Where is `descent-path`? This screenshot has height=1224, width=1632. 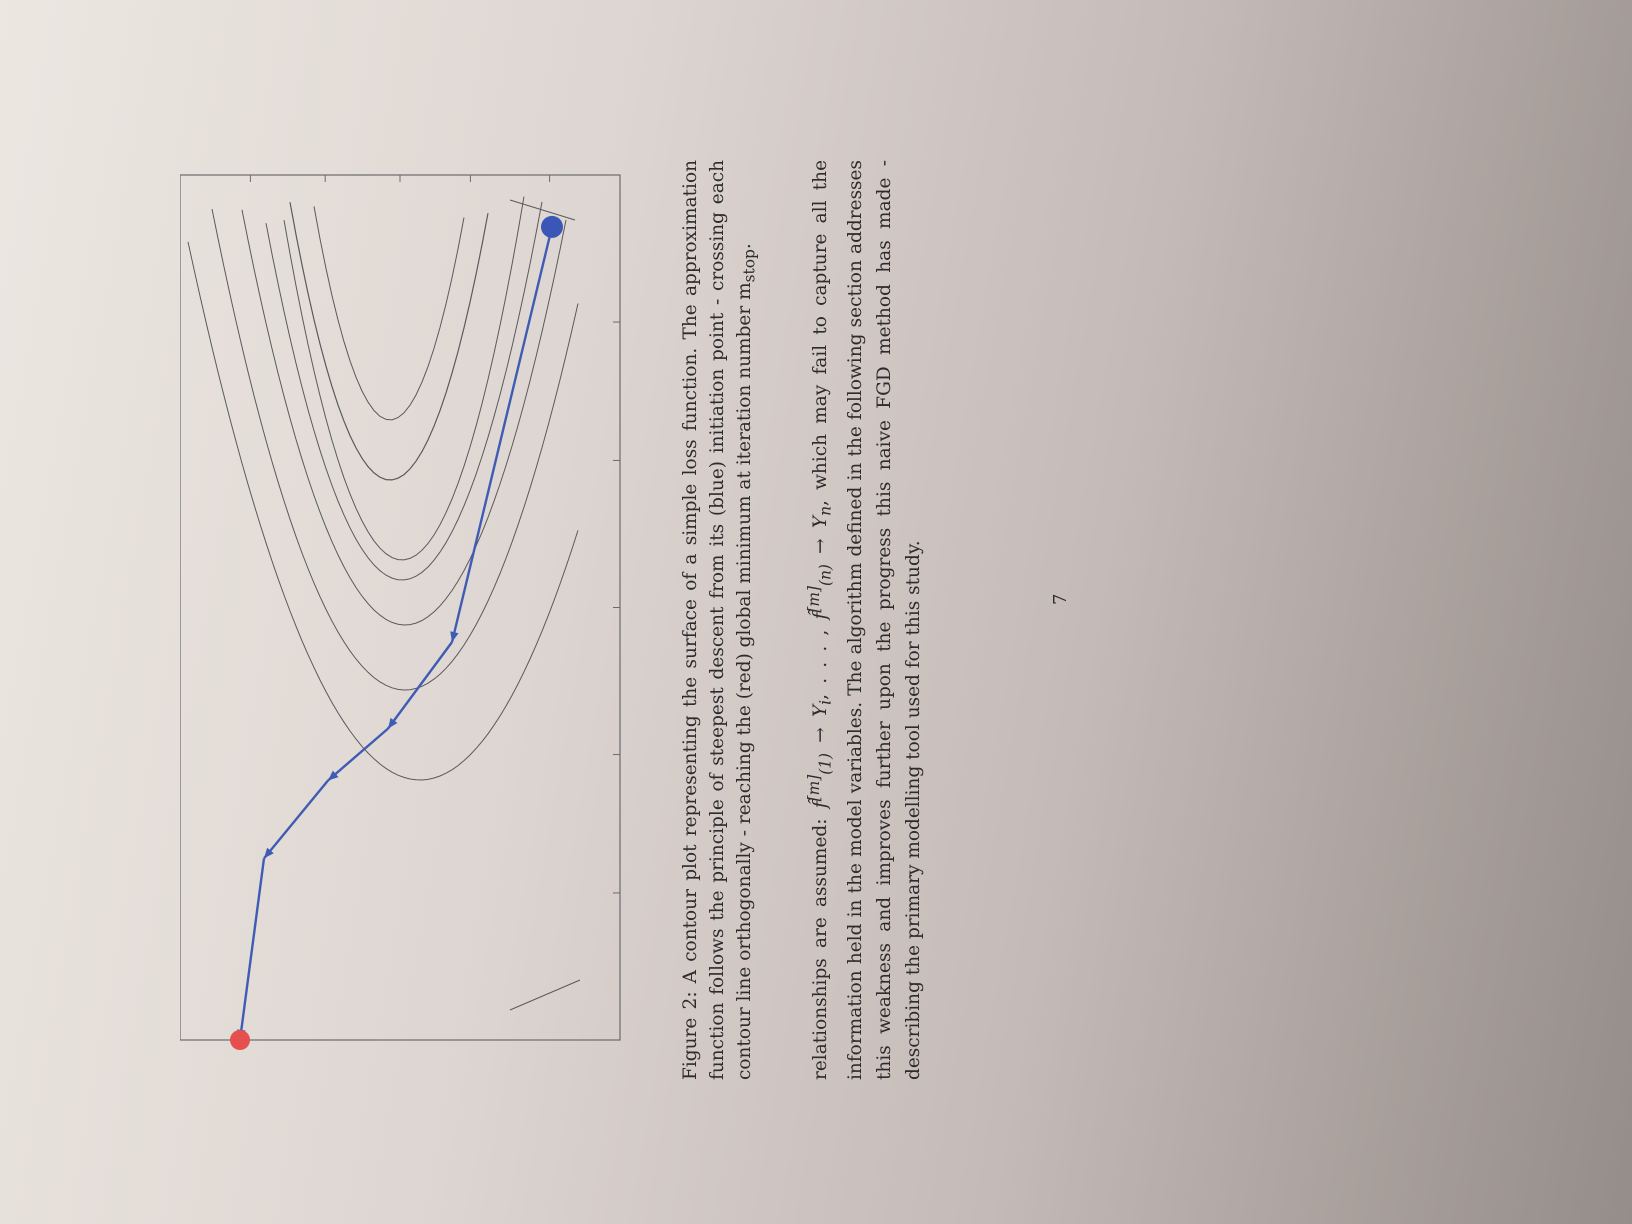
descent-path is located at coordinates (395, 633).